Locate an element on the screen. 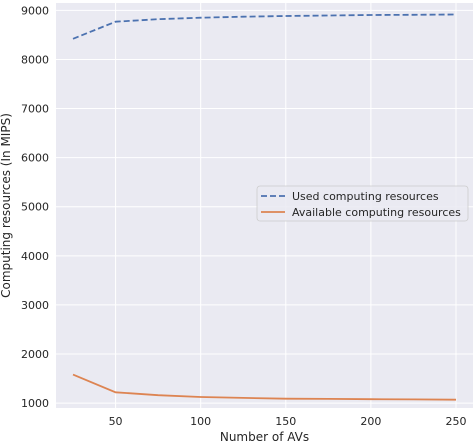 The width and height of the screenshot is (473, 444). legend-label-used: Used computing resources is located at coordinates (365, 196).